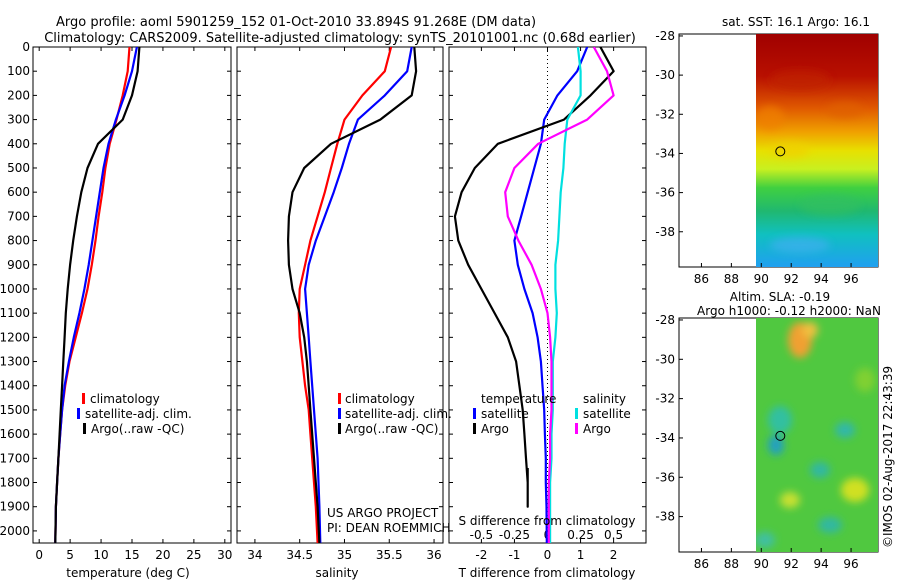 This screenshot has height=580, width=900. What do you see at coordinates (665, 517) in the screenshot?
I see `sla-ytick-label: -38` at bounding box center [665, 517].